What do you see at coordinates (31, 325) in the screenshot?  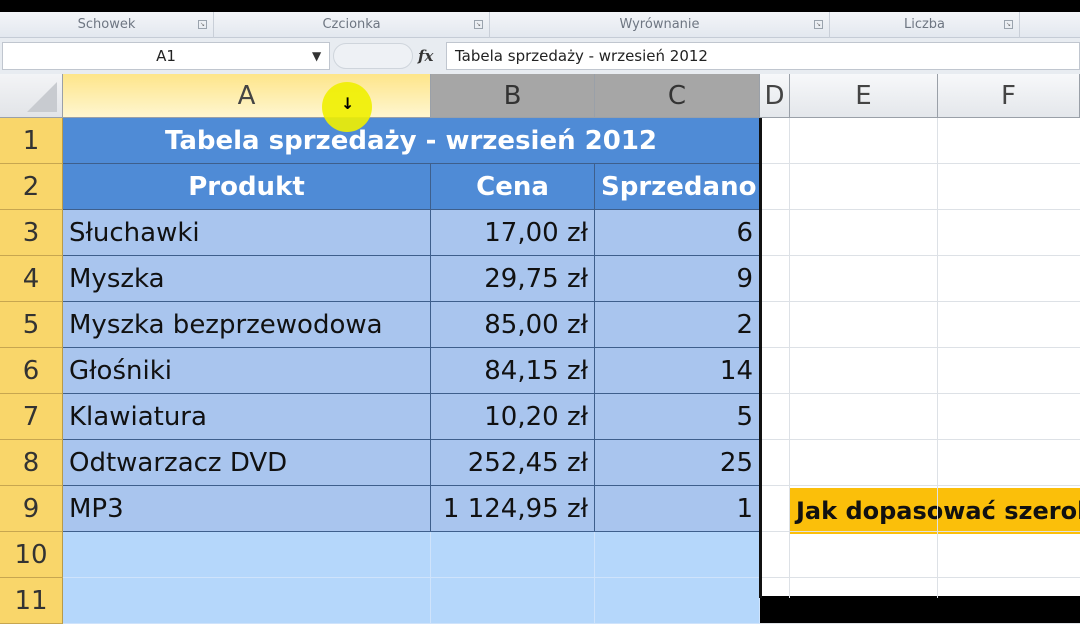 I see `row-header-5: 5` at bounding box center [31, 325].